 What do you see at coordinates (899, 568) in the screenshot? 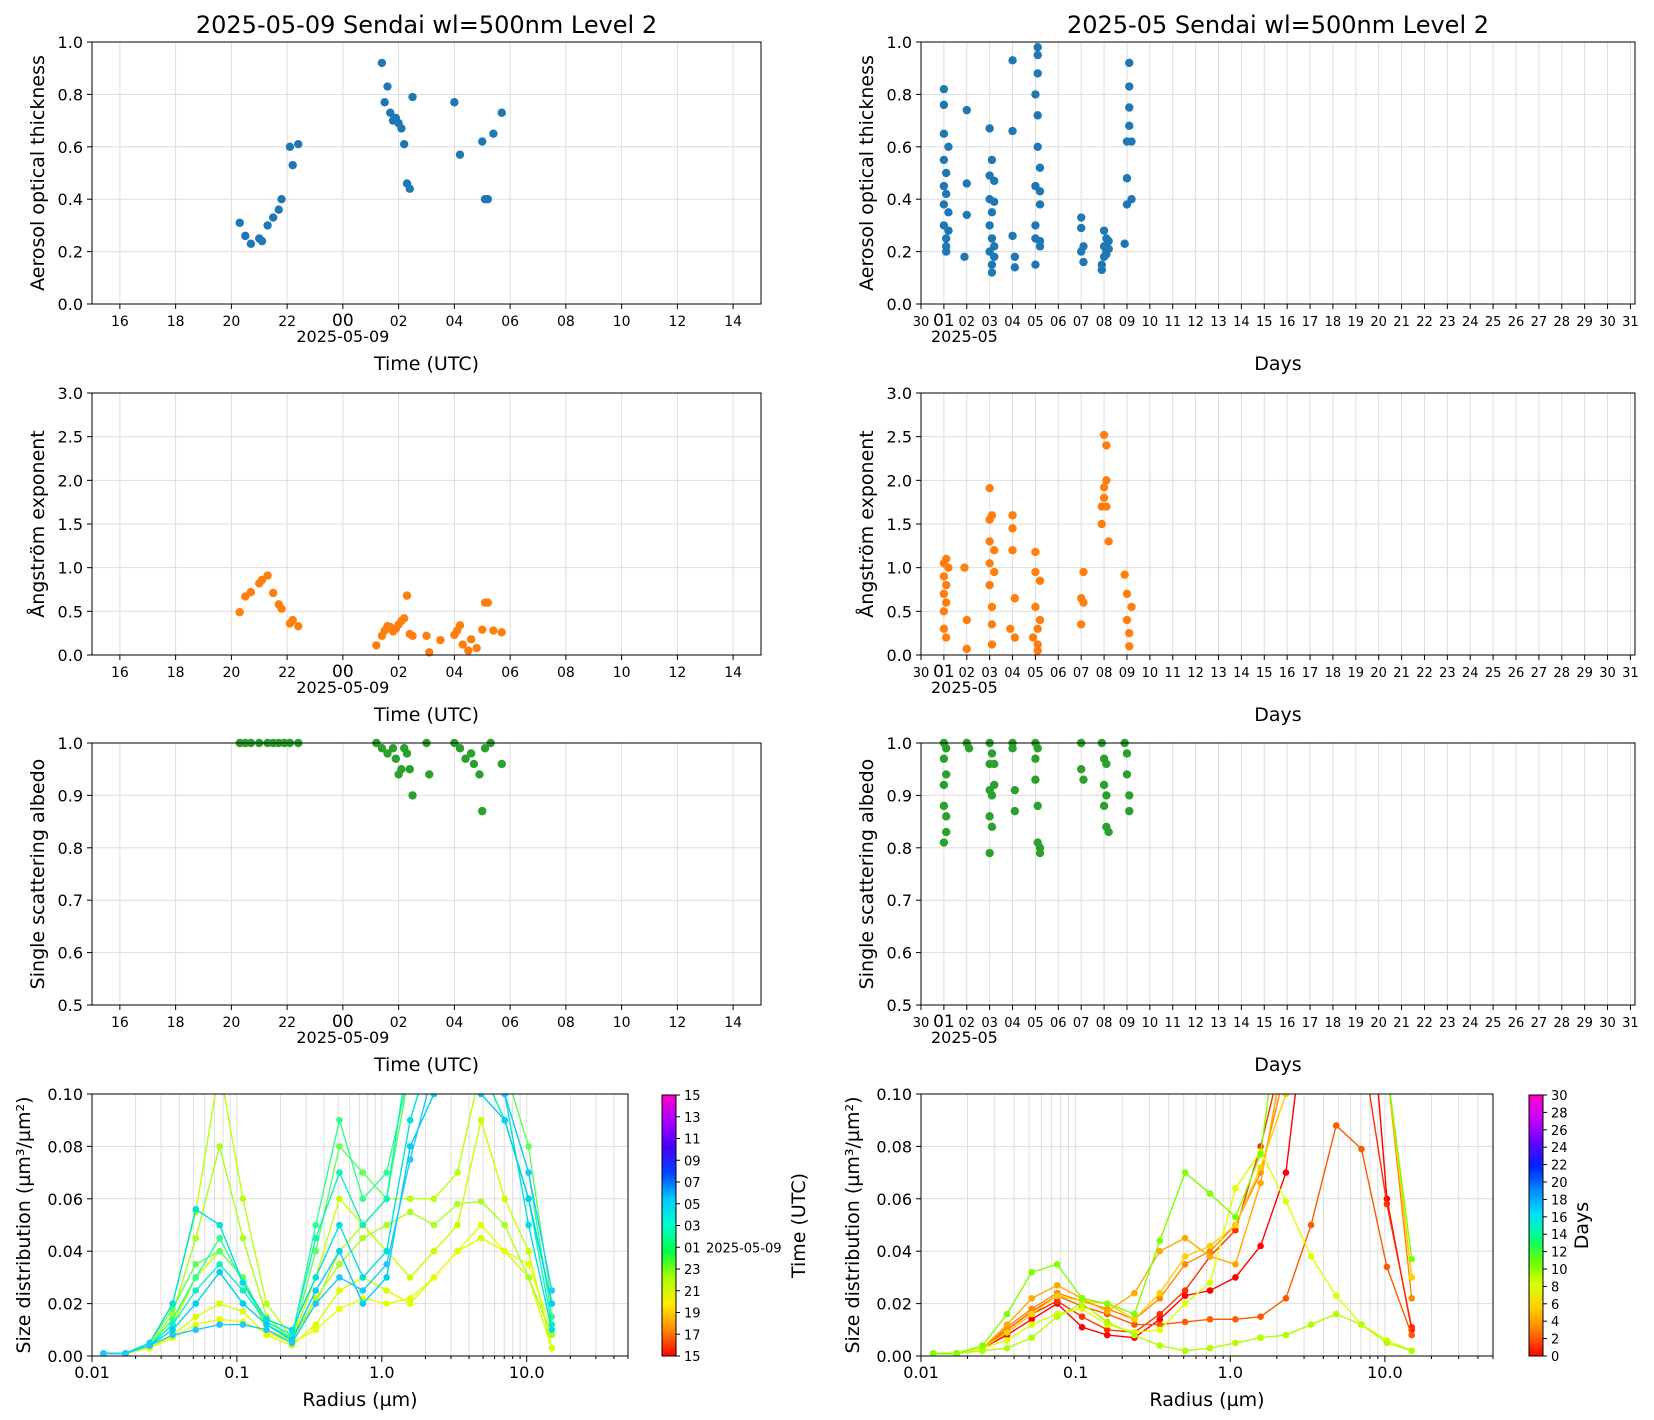
I see `y-tick-label: 1.0` at bounding box center [899, 568].